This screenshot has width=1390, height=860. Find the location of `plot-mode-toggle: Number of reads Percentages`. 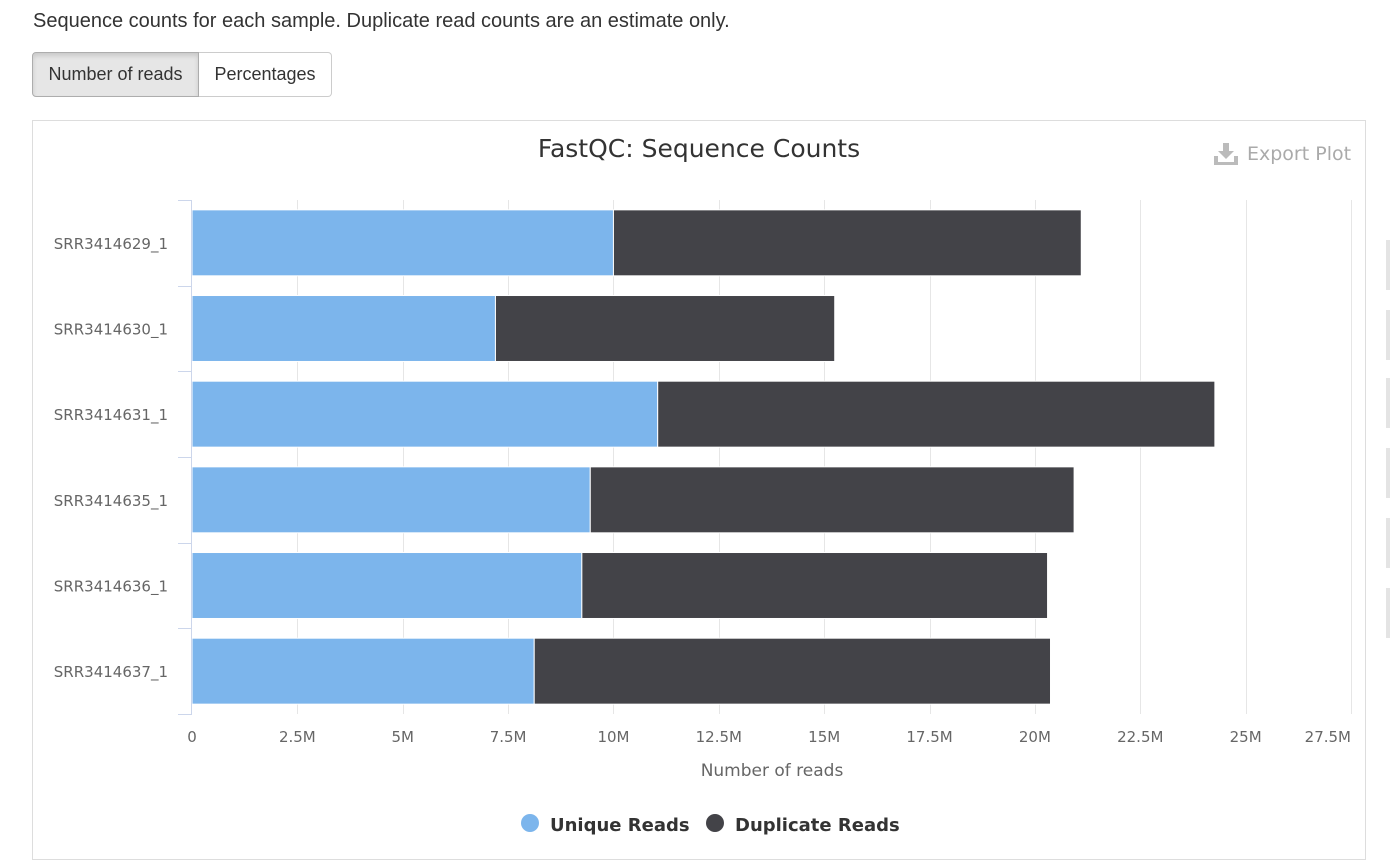

plot-mode-toggle: Number of reads Percentages is located at coordinates (182, 74).